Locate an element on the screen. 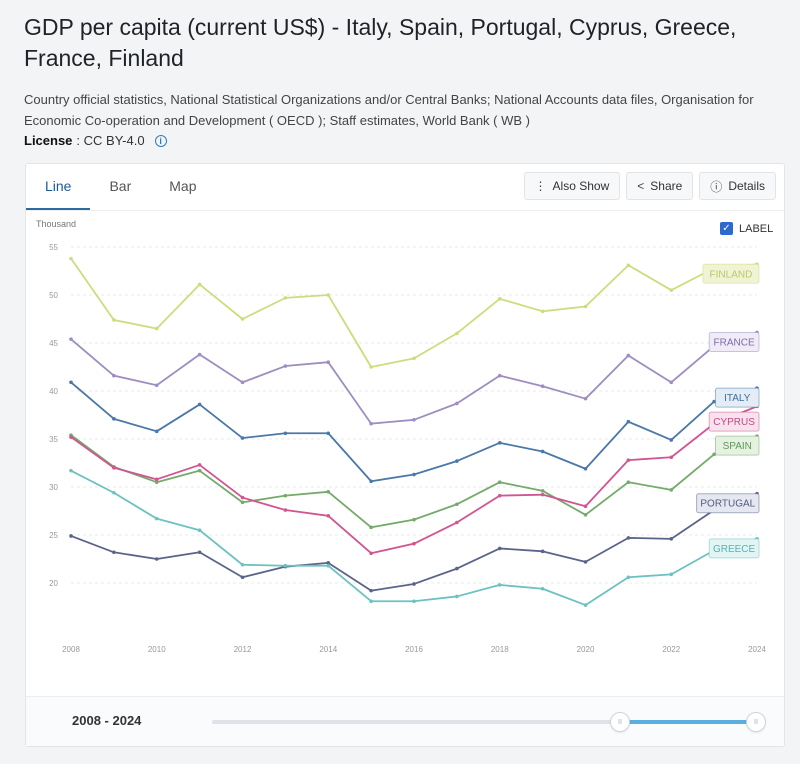 This screenshot has height=764, width=800. x-tick-label: 2018 is located at coordinates (500, 649).